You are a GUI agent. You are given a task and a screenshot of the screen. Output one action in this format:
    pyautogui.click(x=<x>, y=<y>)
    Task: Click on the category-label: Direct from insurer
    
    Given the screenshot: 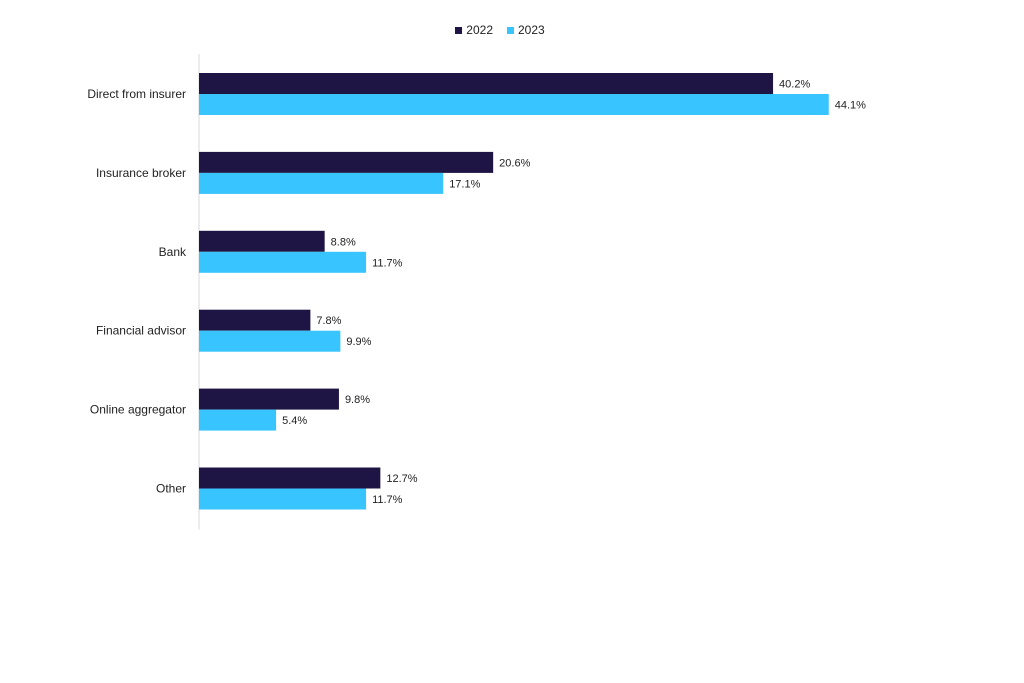 What is the action you would take?
    pyautogui.click(x=136, y=94)
    